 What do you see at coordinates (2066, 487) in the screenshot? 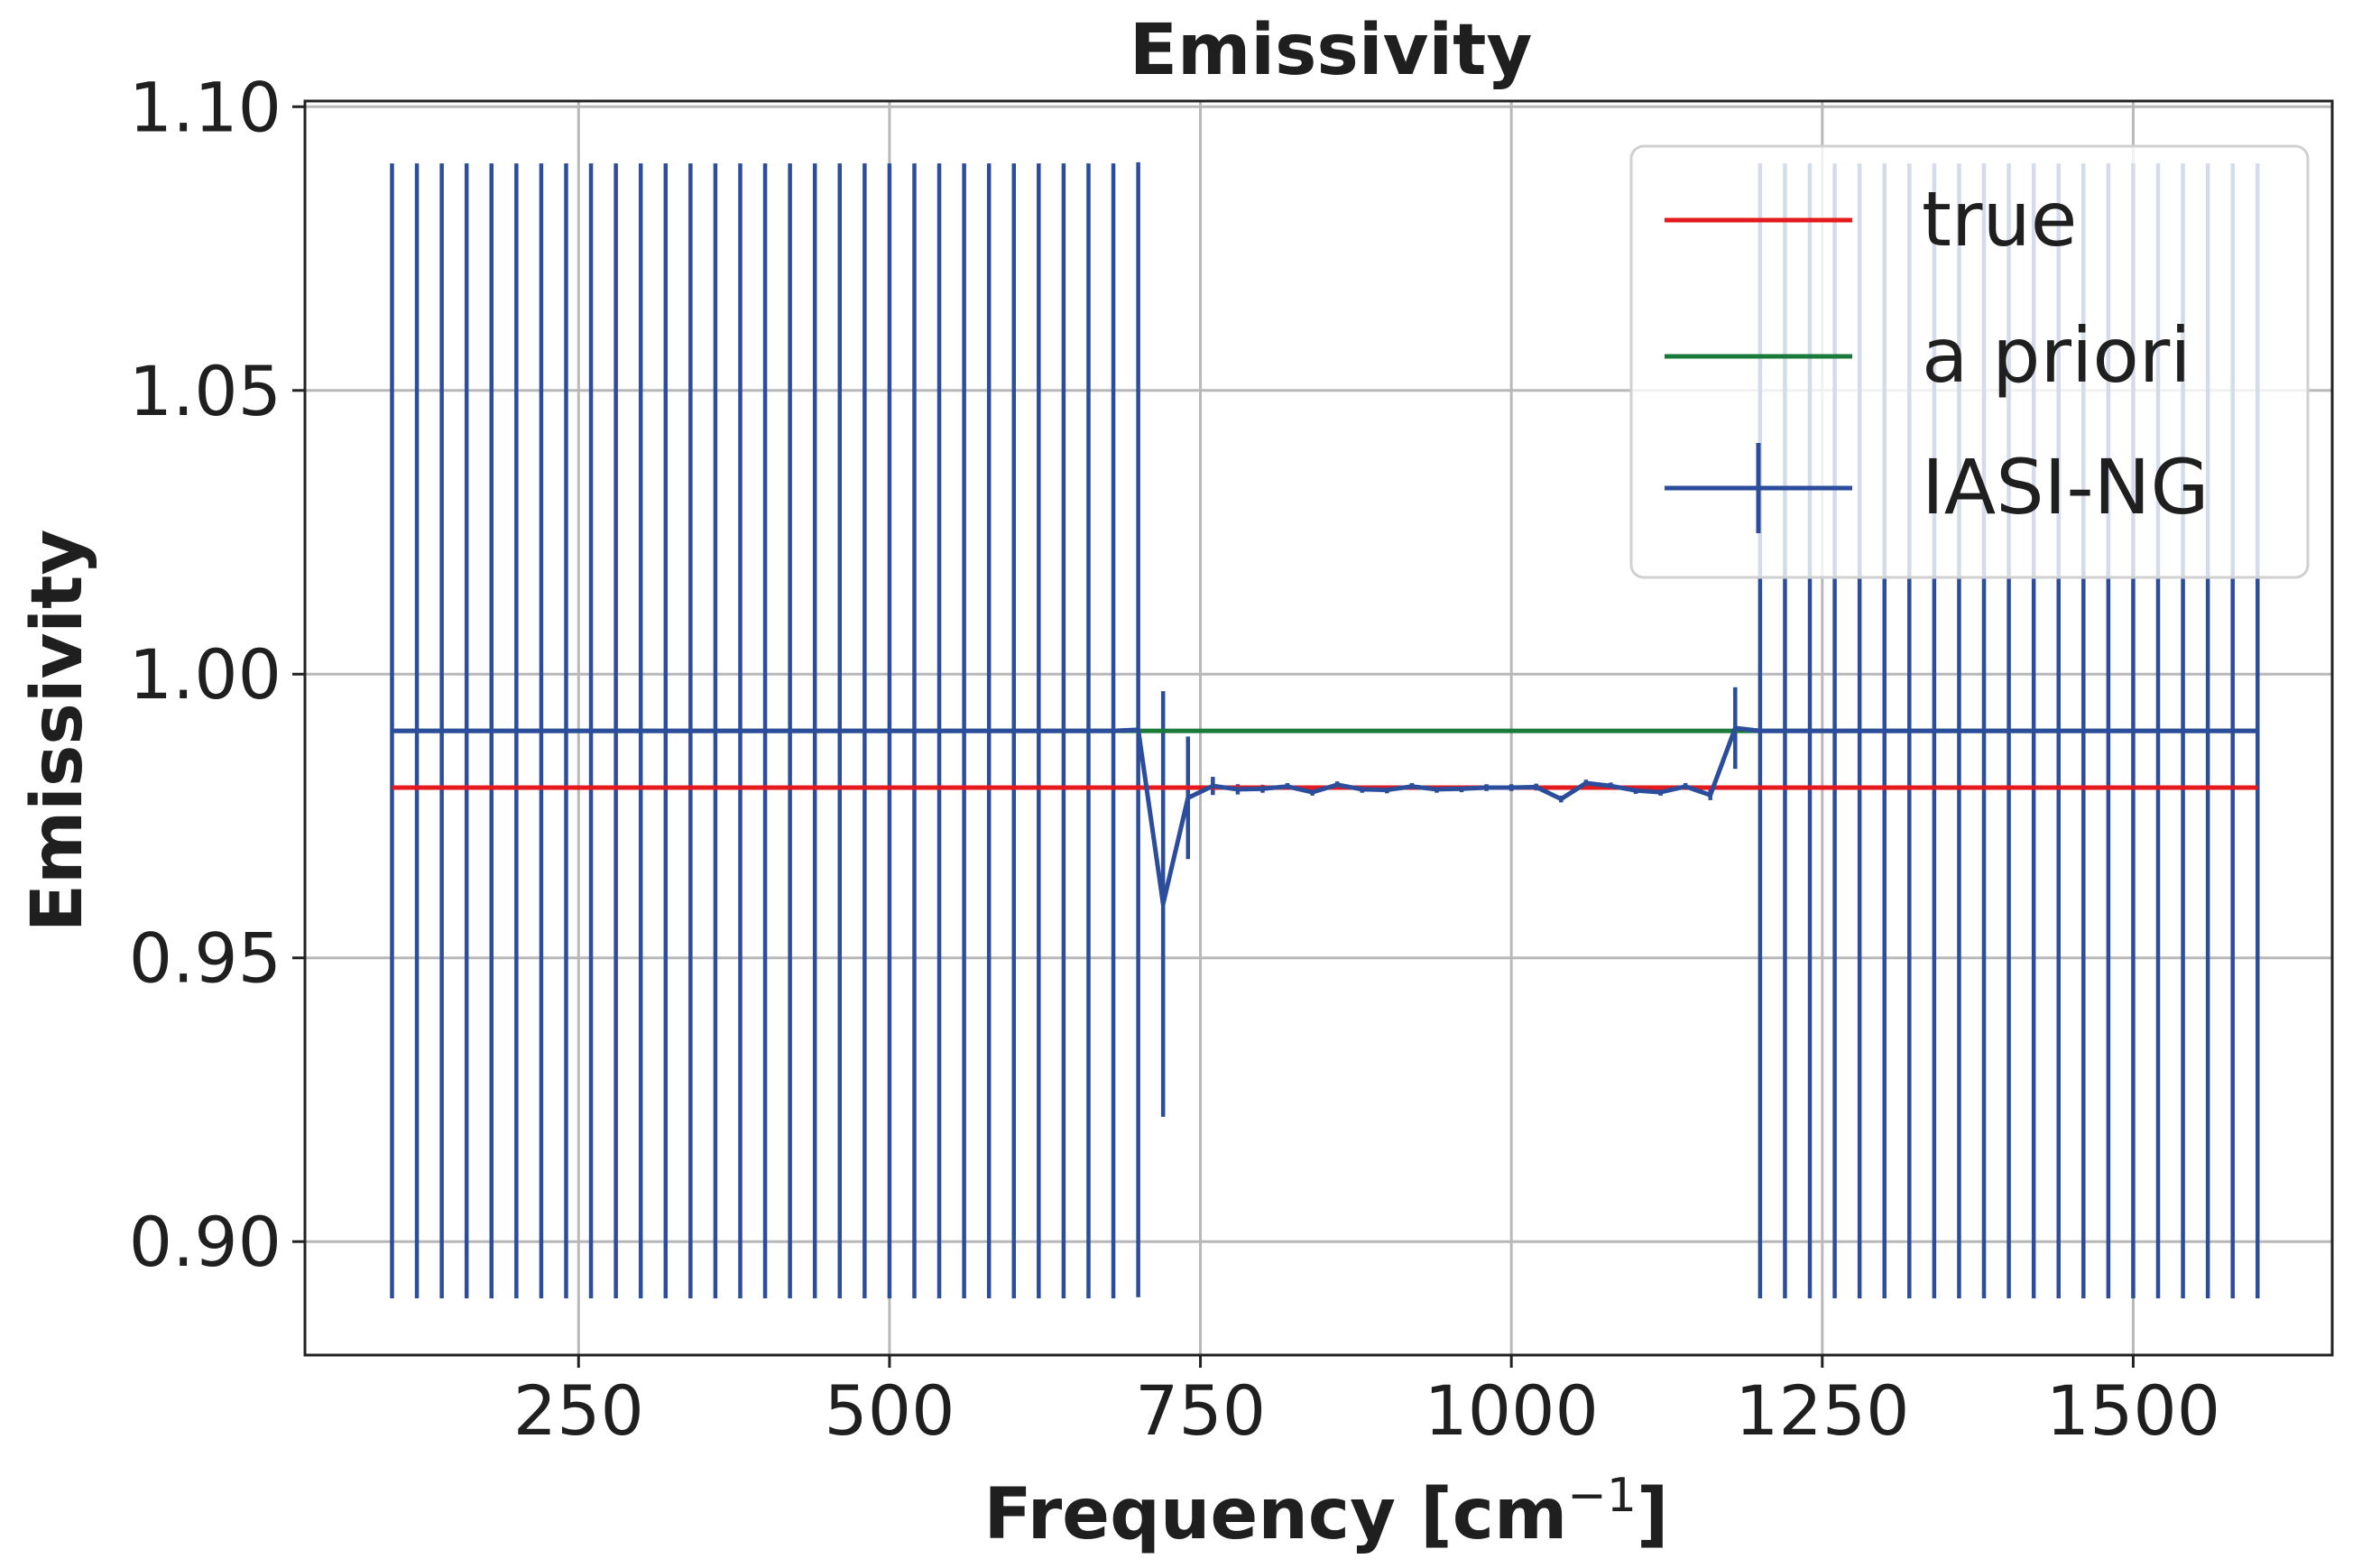
I see `legend-label-iasi-ng: IASI-NG` at bounding box center [2066, 487].